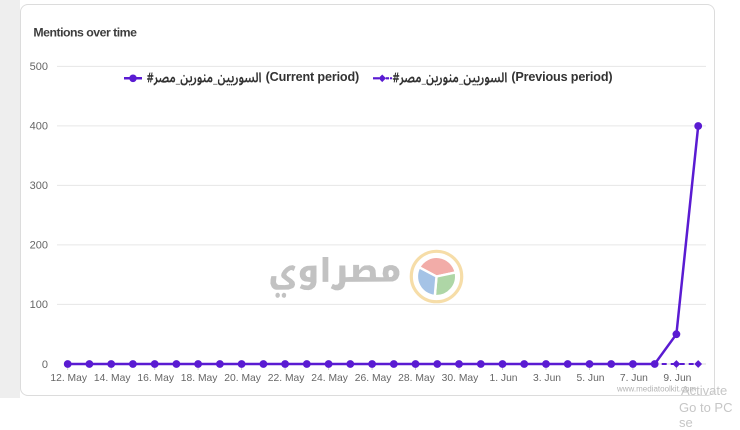 This screenshot has width=740, height=430. What do you see at coordinates (312, 77) in the screenshot?
I see `svg-text: (Current period)` at bounding box center [312, 77].